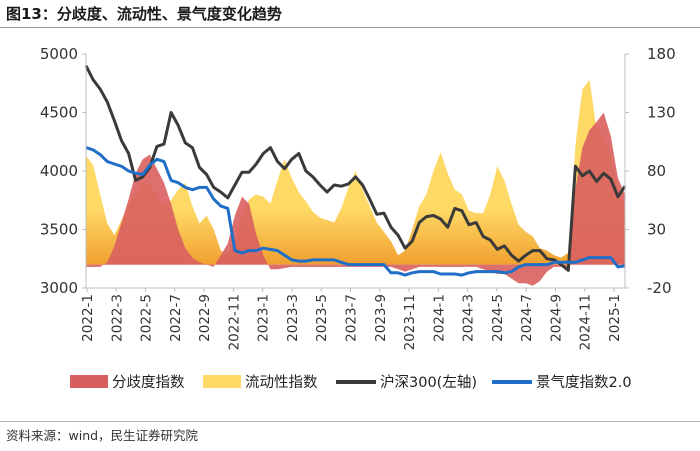  I want to click on x-axis-tick-label: 2025-1, so click(615, 318).